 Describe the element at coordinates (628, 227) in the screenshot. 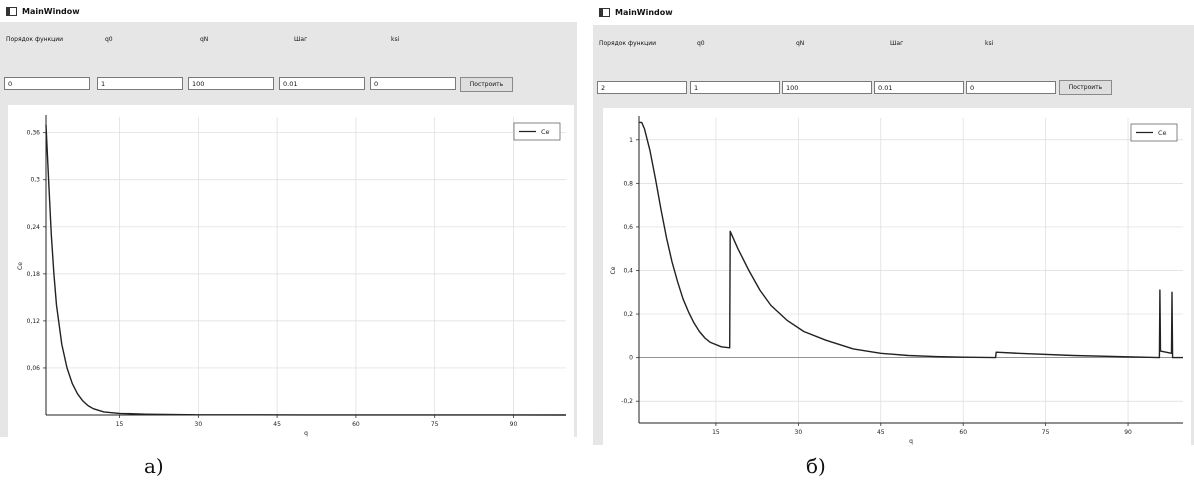

I see `y-tick-label: 0,6` at that location.